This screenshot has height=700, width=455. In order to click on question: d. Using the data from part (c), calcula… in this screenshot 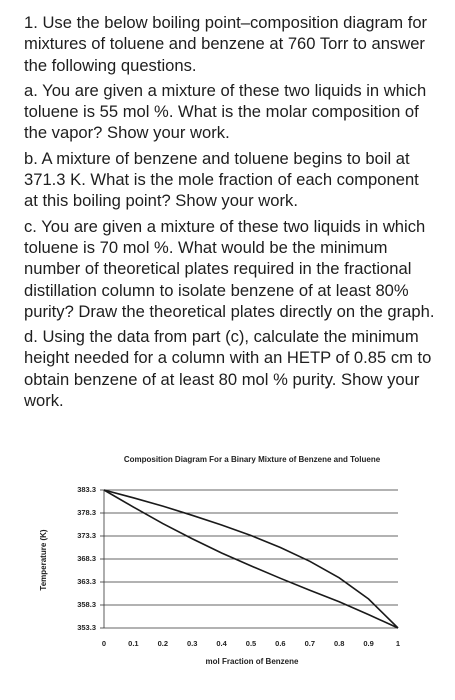, I will do `click(228, 369)`.